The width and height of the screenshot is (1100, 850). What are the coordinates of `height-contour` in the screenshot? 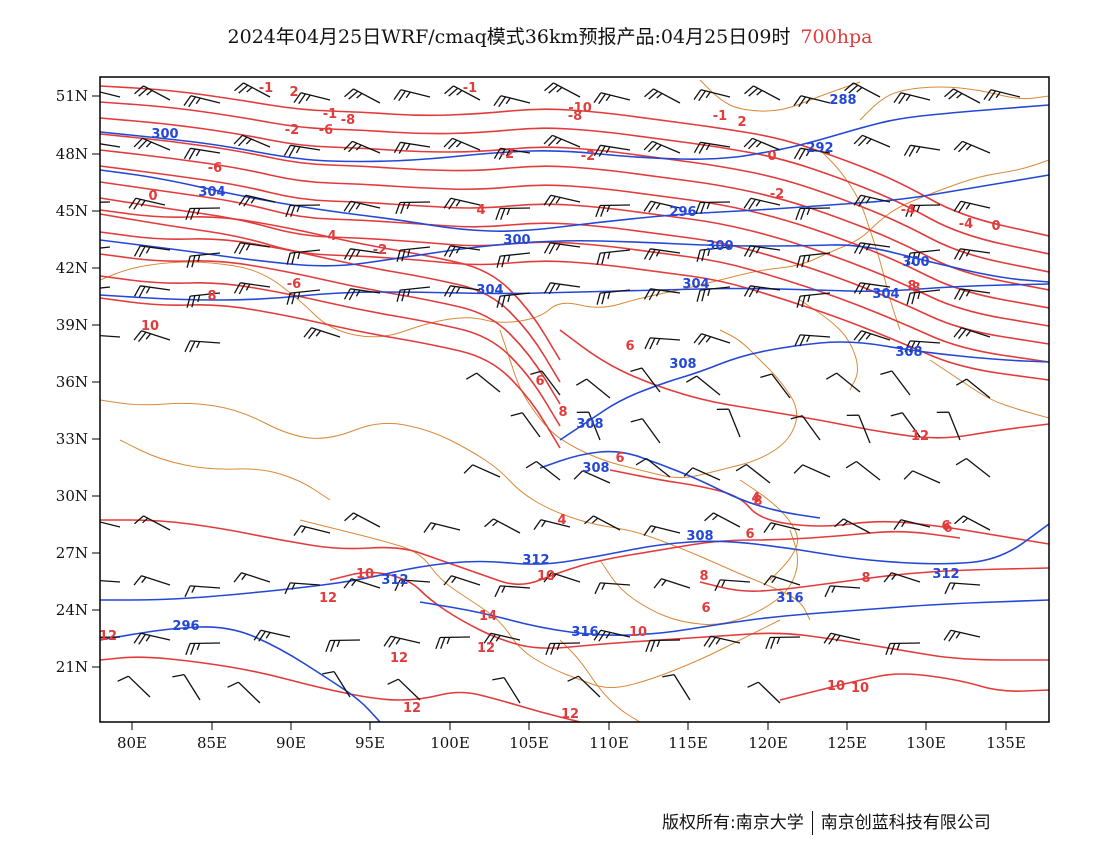 It's located at (574, 562).